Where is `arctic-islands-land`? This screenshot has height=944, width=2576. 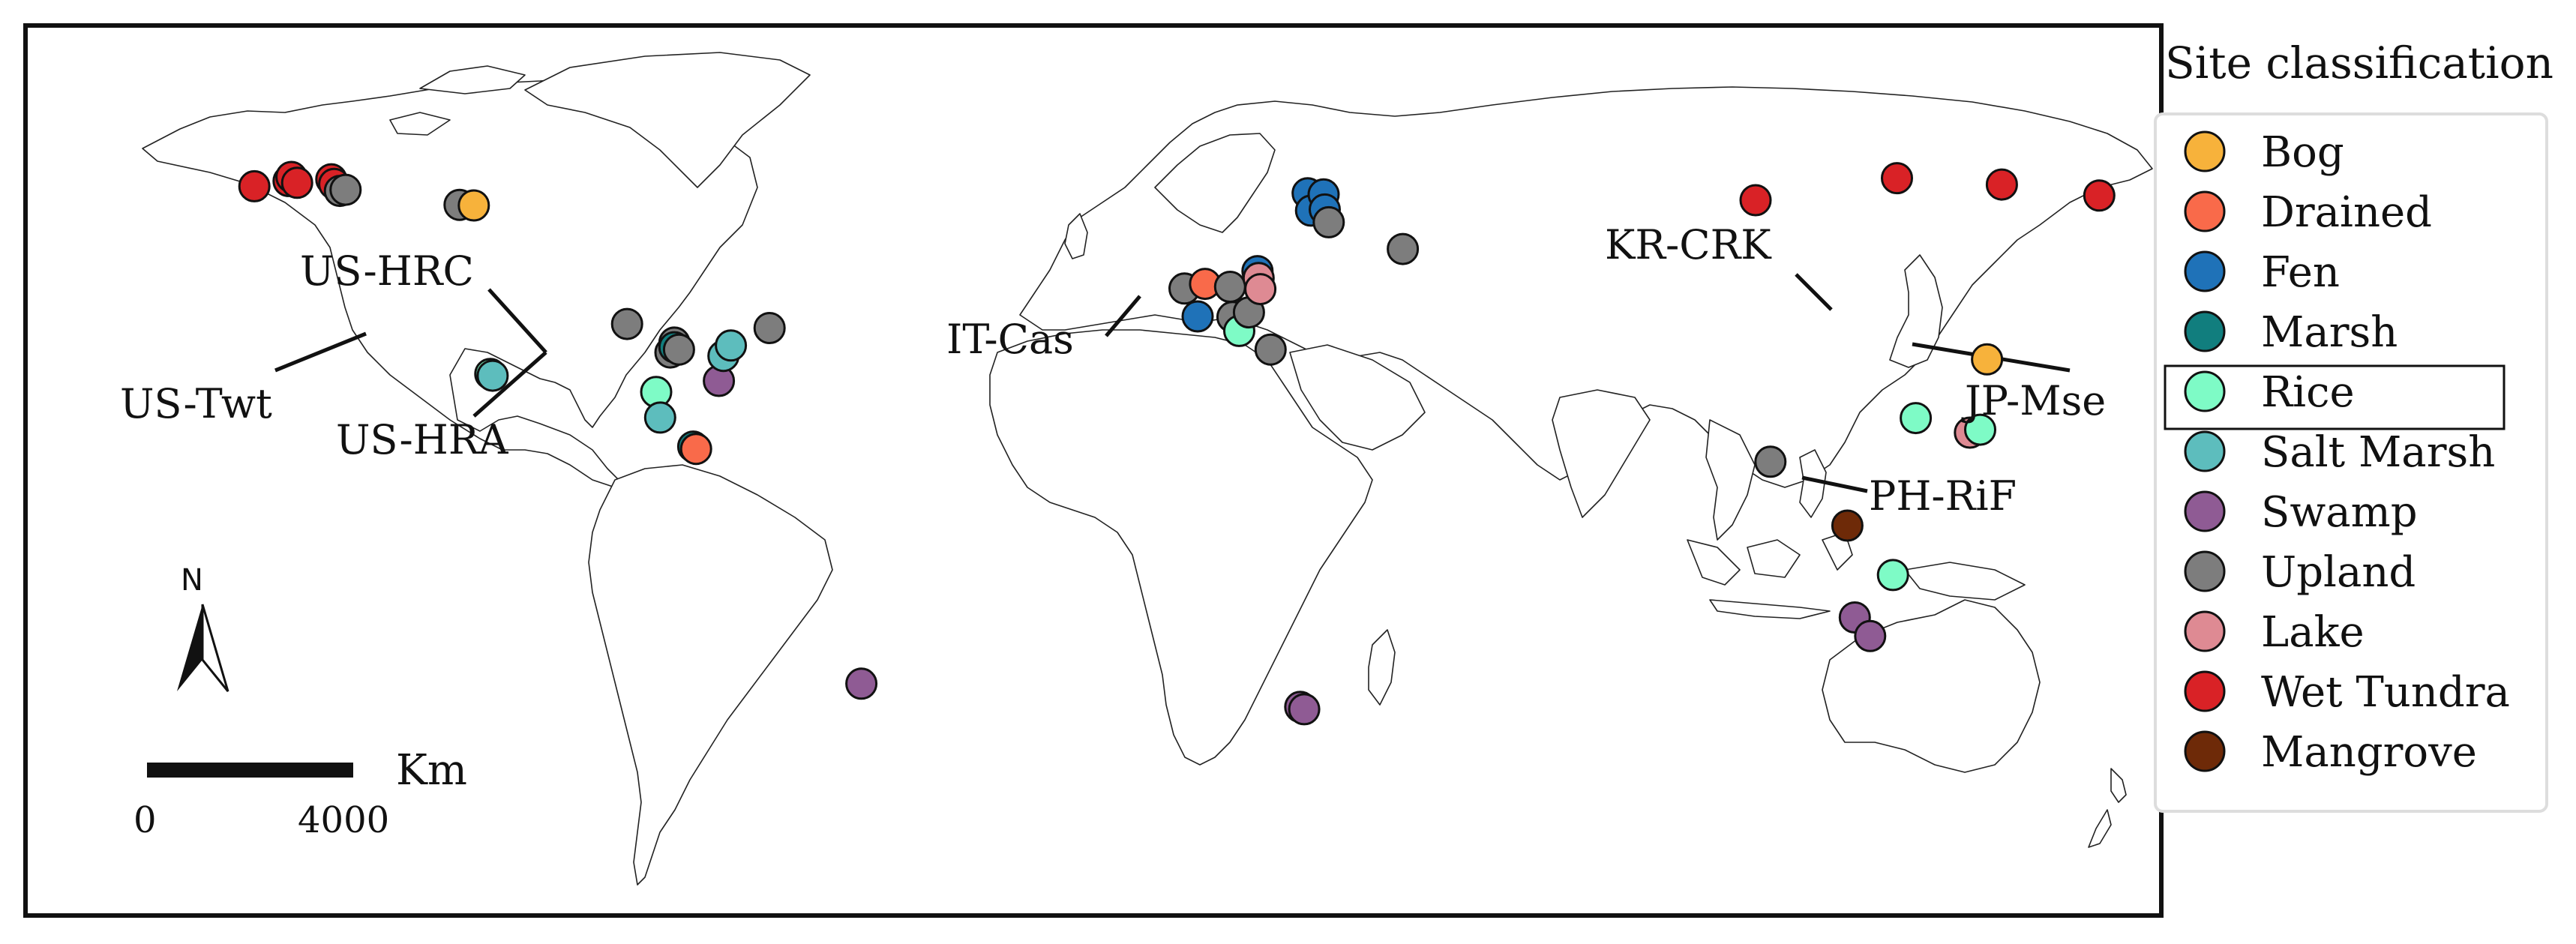
arctic-islands-land is located at coordinates (458, 100).